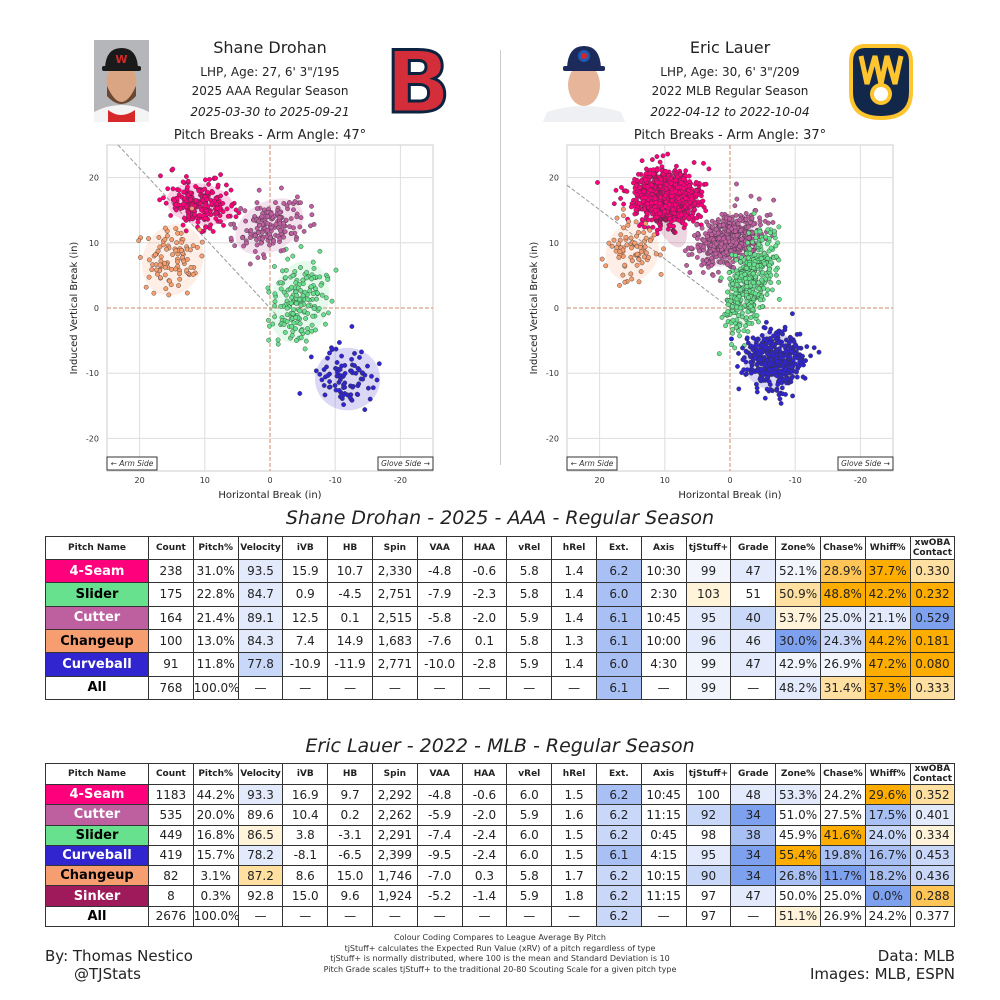 Image resolution: width=1000 pixels, height=1000 pixels. What do you see at coordinates (394, 594) in the screenshot?
I see `stat-cell: 2,751` at bounding box center [394, 594].